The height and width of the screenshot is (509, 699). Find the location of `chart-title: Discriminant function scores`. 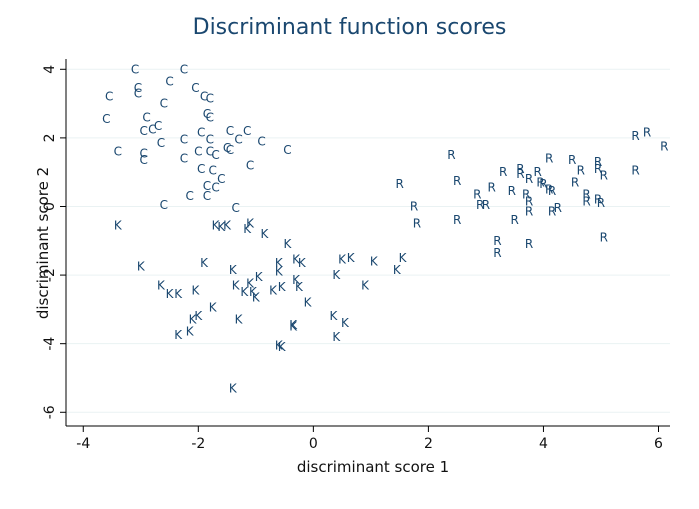

chart-title: Discriminant function scores is located at coordinates (350, 27).